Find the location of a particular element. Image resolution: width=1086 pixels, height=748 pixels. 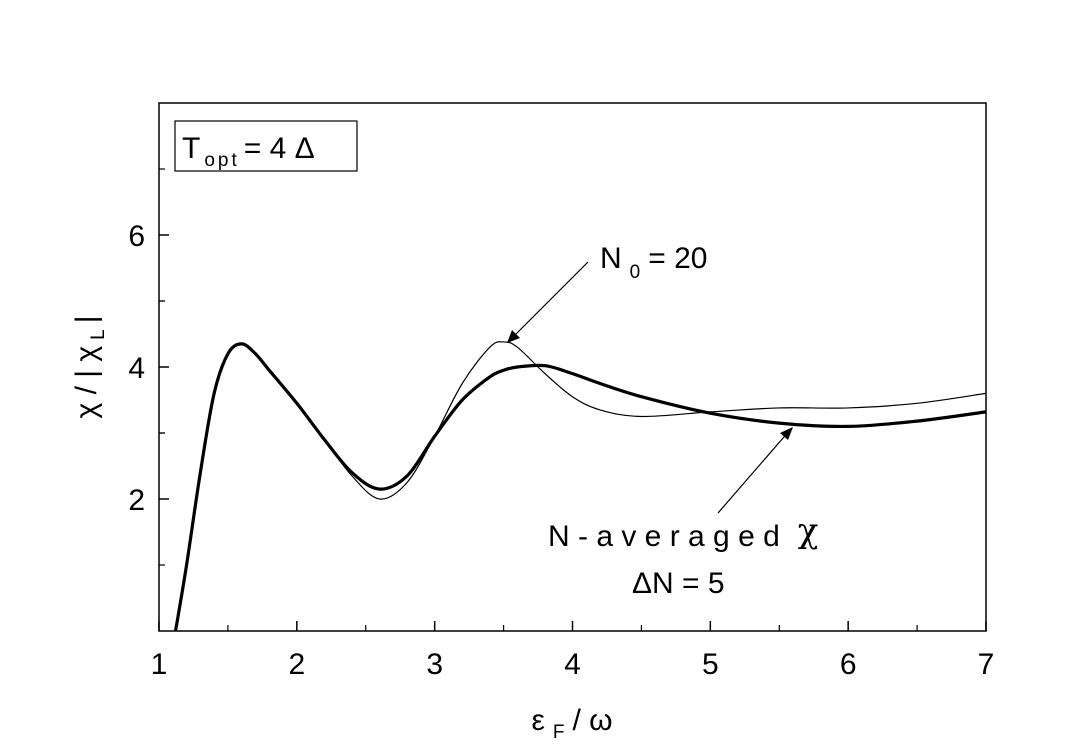

x-axis-label: ε F / ω is located at coordinates (571, 723).